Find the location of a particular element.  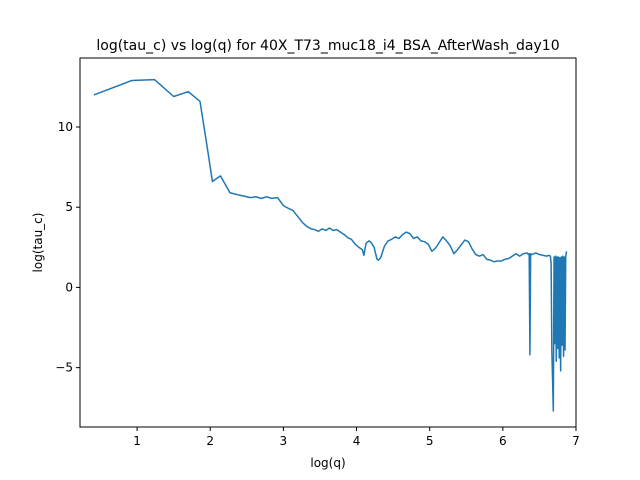

y-tick-label: 10 is located at coordinates (65, 127).